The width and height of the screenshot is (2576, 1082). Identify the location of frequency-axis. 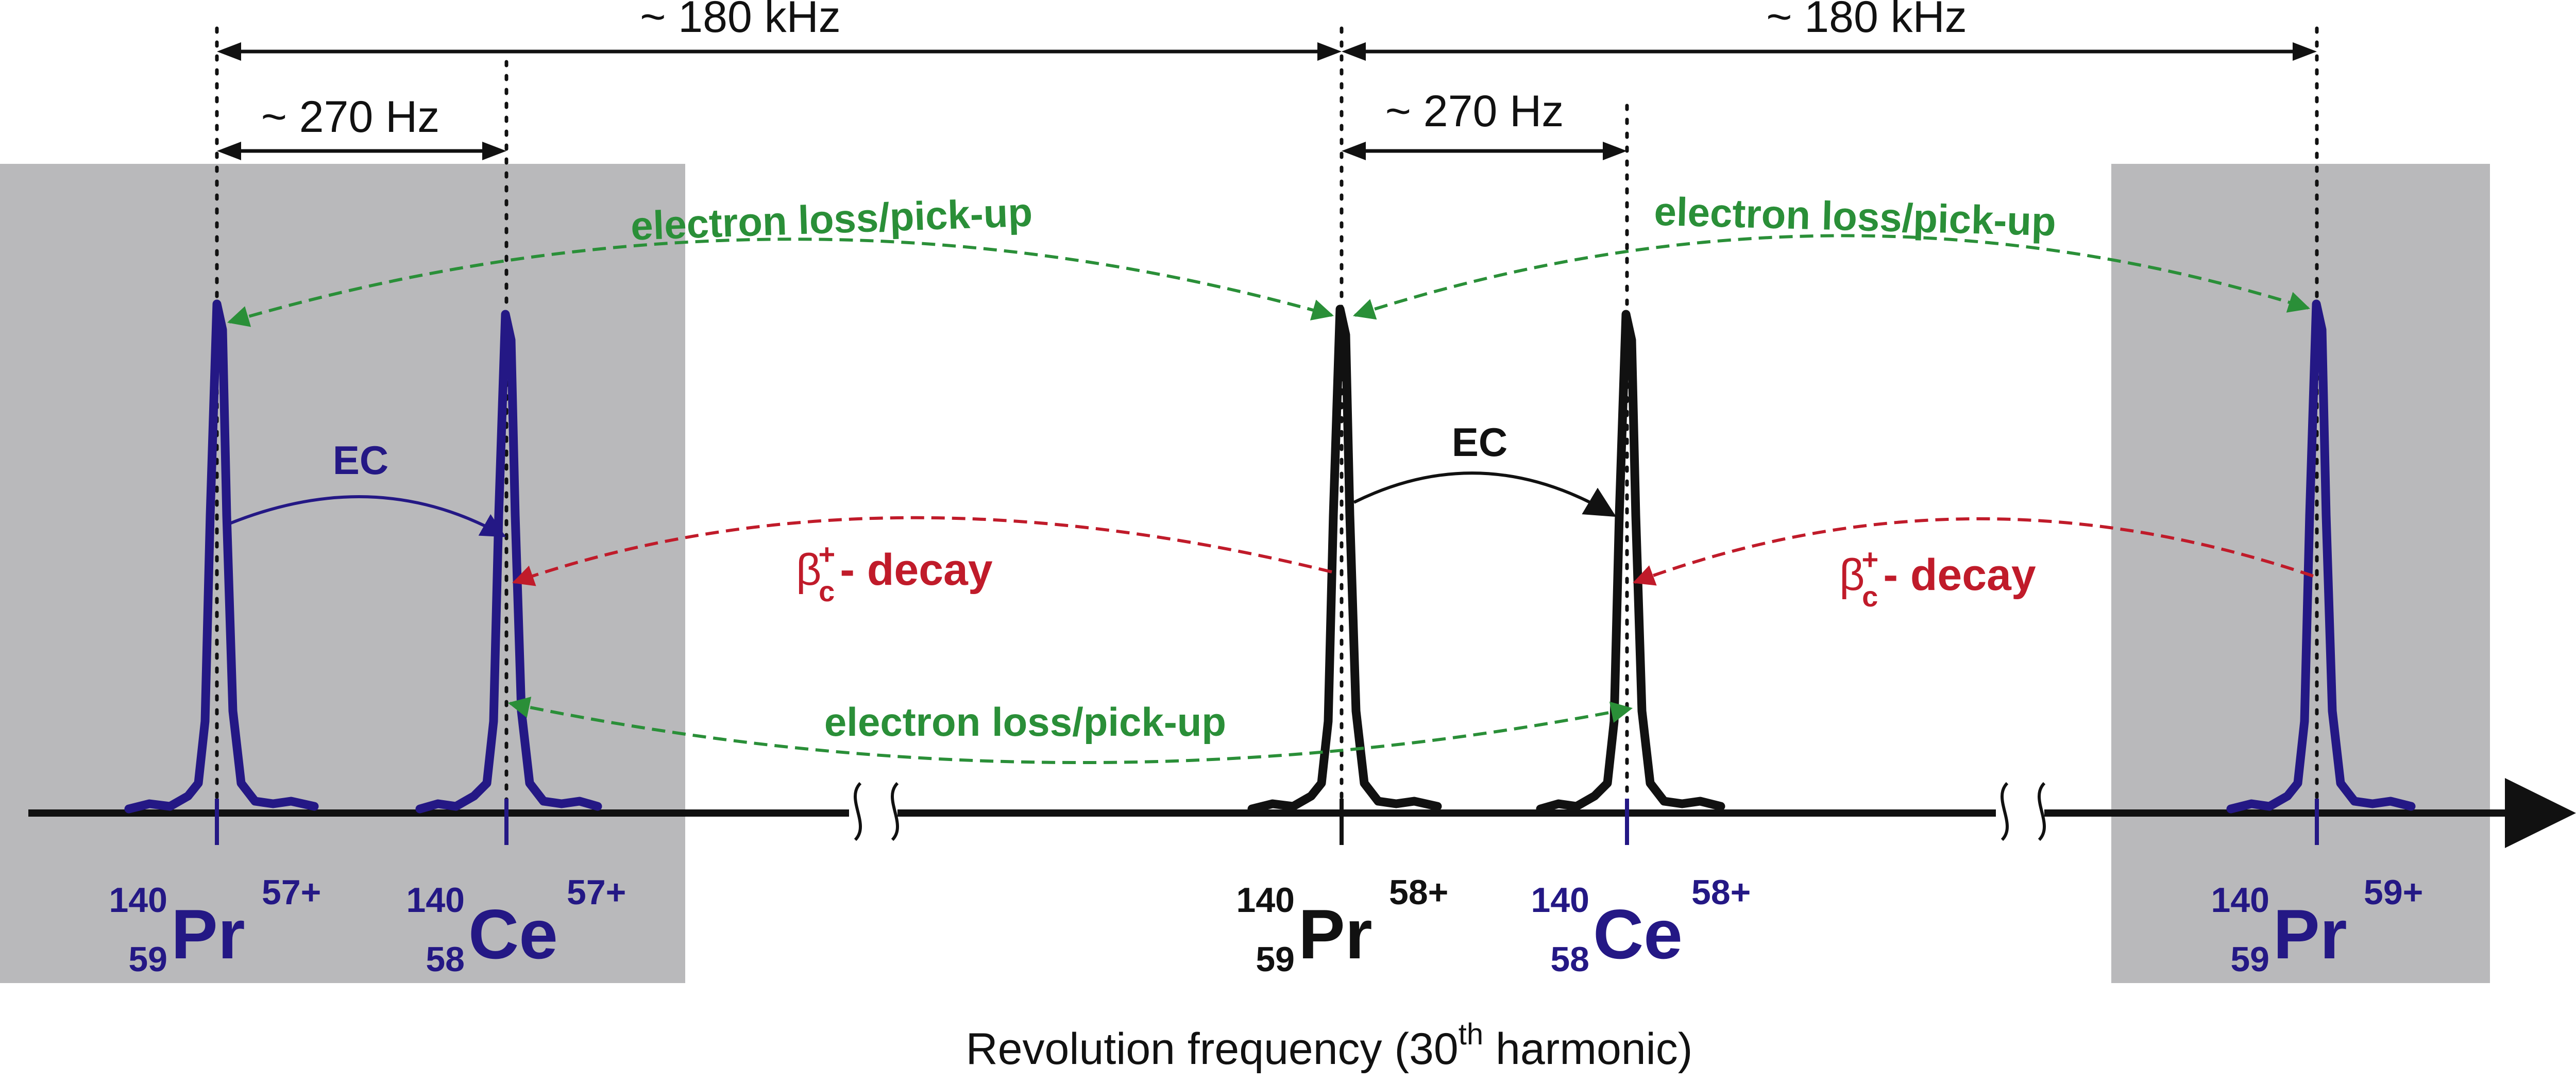
(1302, 813).